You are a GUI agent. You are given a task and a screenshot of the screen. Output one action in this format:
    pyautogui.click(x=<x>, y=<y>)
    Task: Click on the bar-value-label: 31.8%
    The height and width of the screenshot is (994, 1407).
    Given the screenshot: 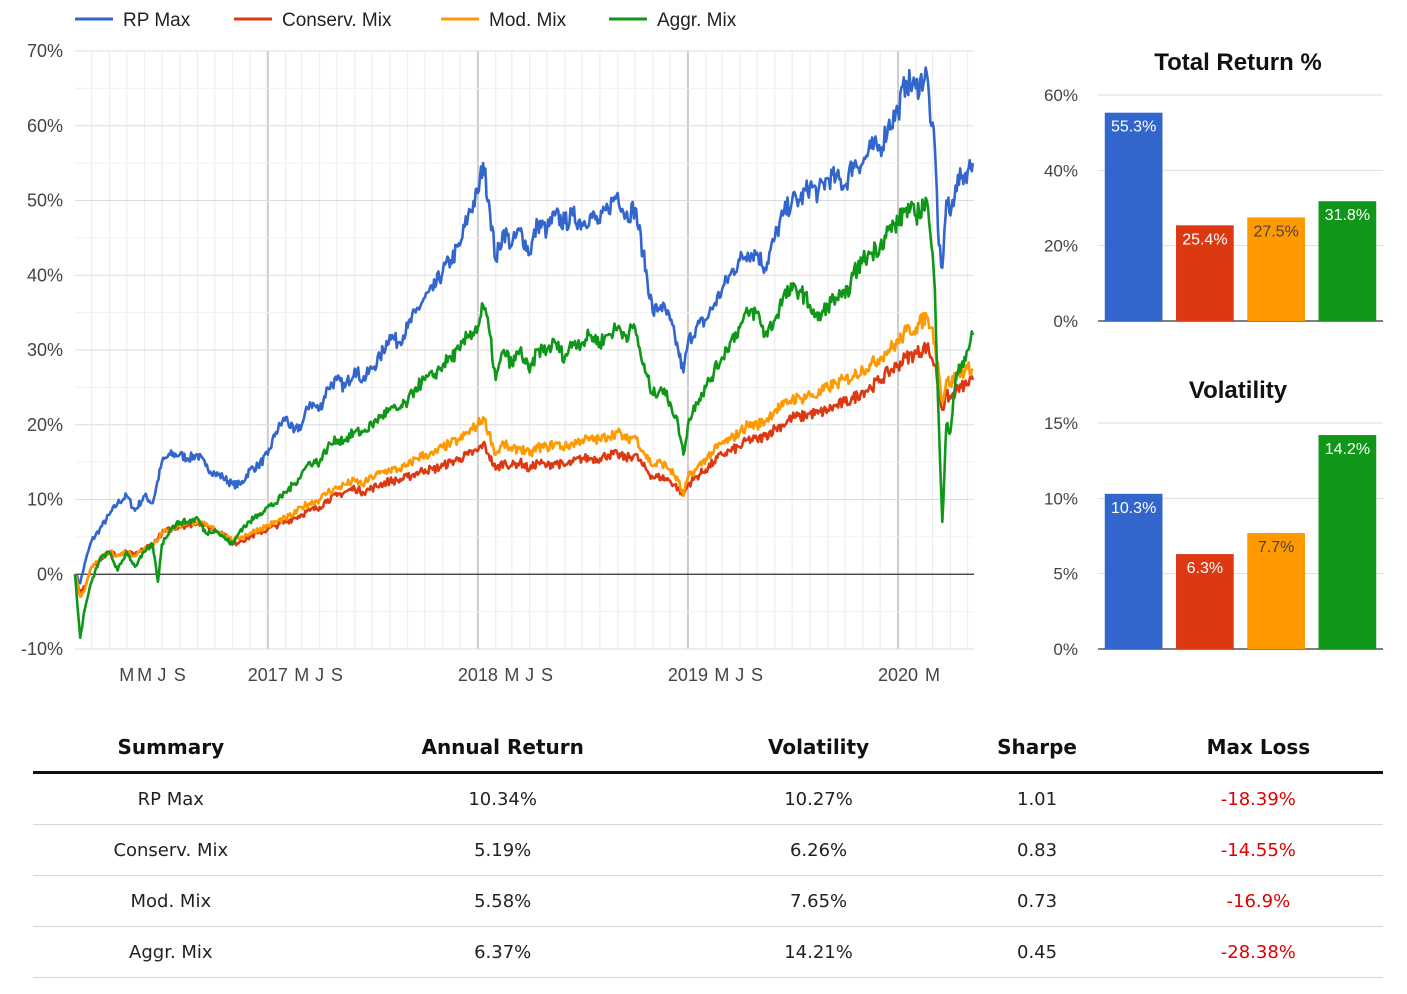 What is the action you would take?
    pyautogui.click(x=1347, y=215)
    